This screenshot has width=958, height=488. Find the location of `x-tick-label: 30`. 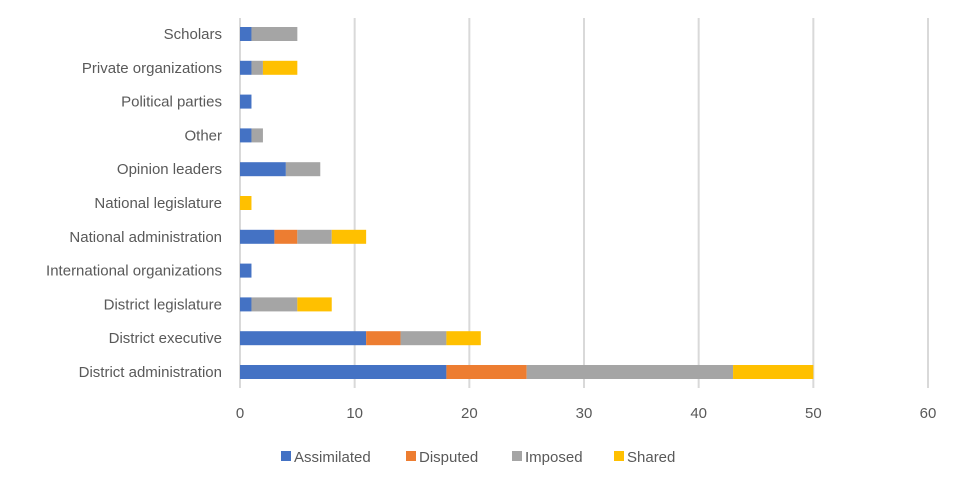

x-tick-label: 30 is located at coordinates (584, 413).